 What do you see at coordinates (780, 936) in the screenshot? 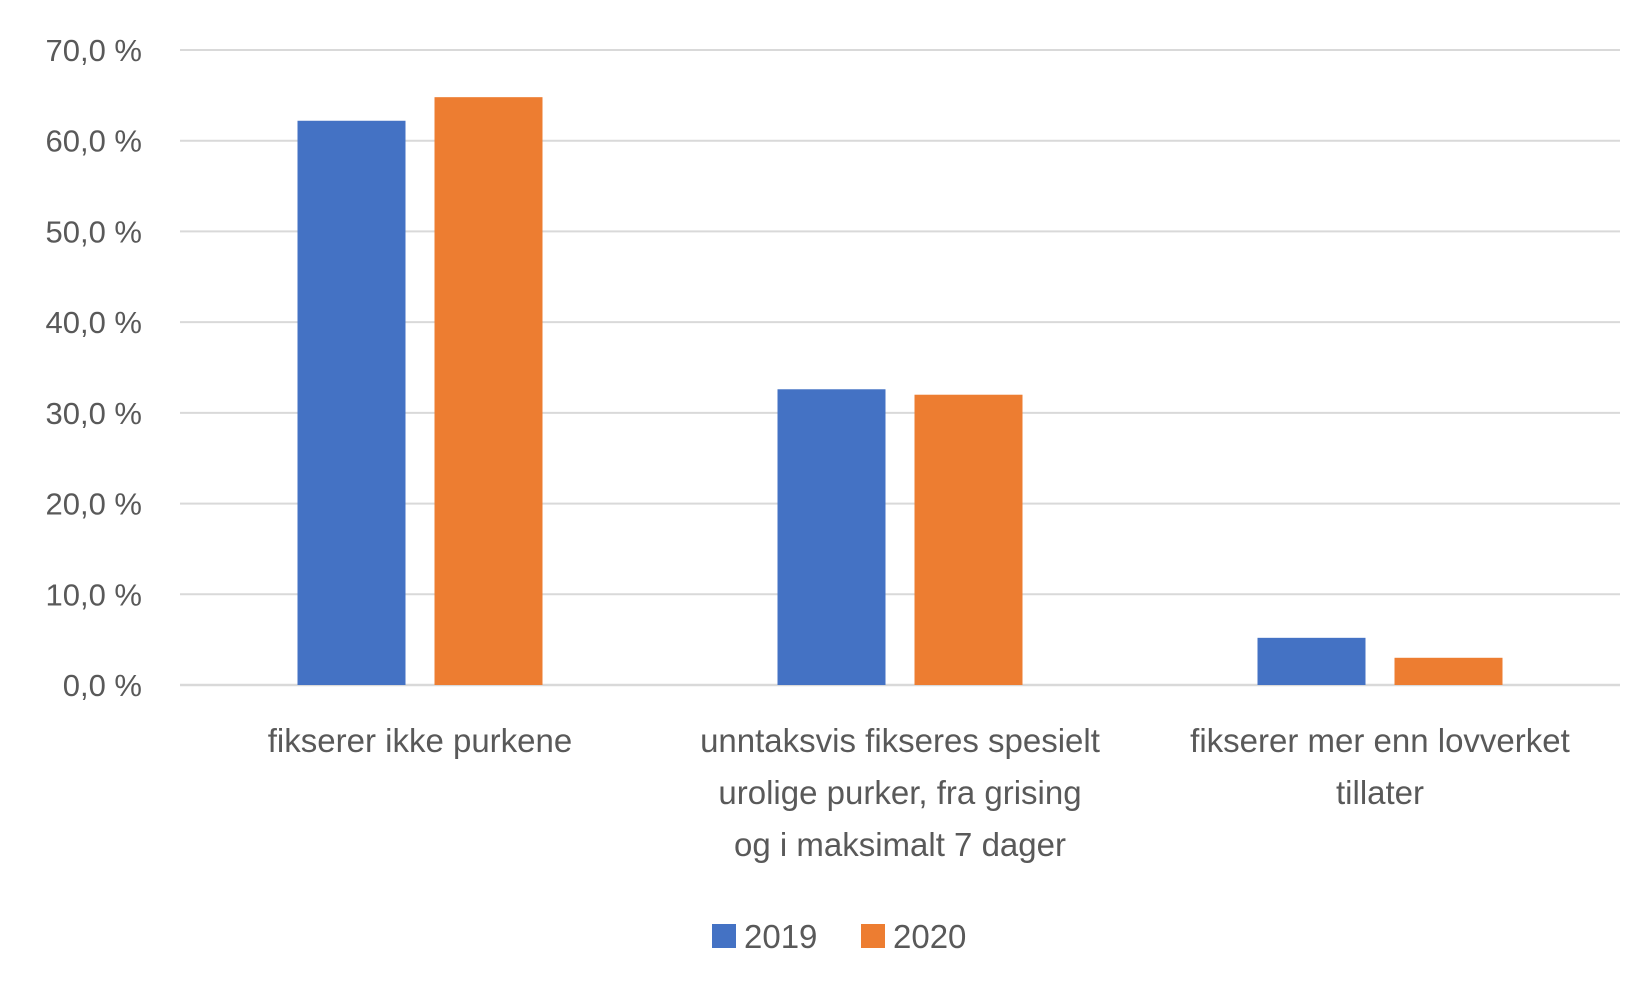
I see `legend-label-2019: 2019` at bounding box center [780, 936].